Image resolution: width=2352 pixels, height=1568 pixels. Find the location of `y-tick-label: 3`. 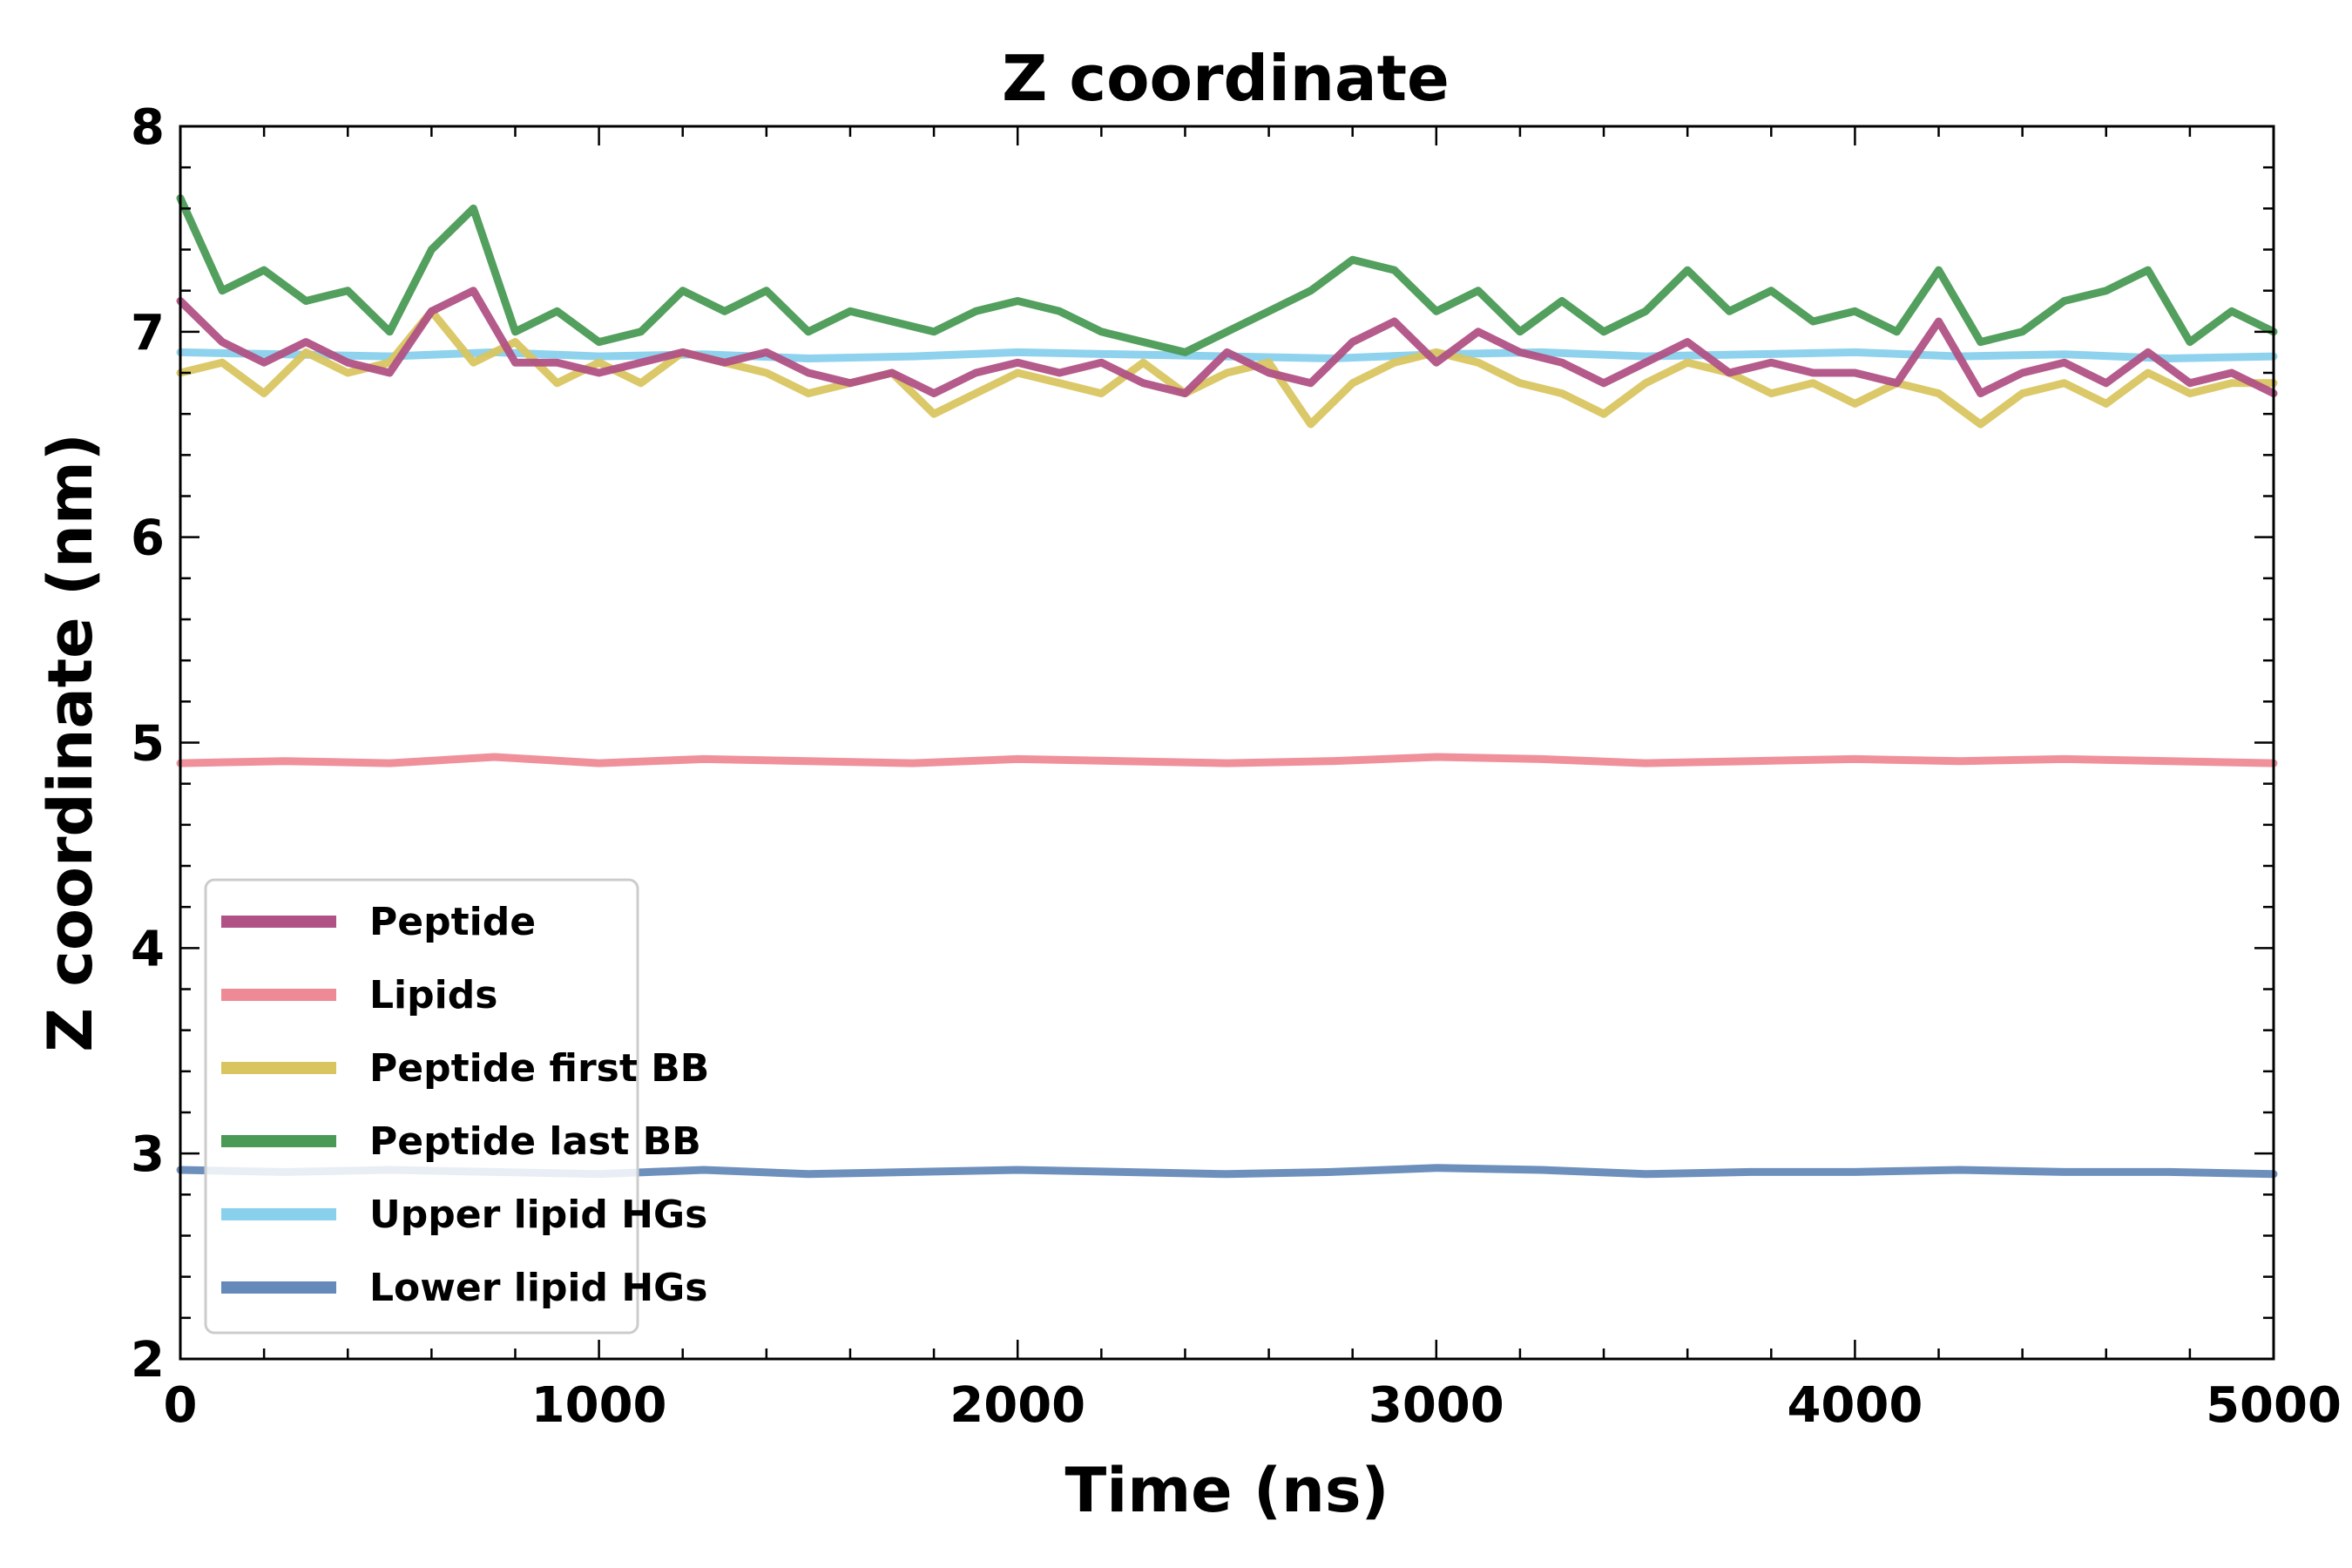

y-tick-label: 3 is located at coordinates (148, 1154).